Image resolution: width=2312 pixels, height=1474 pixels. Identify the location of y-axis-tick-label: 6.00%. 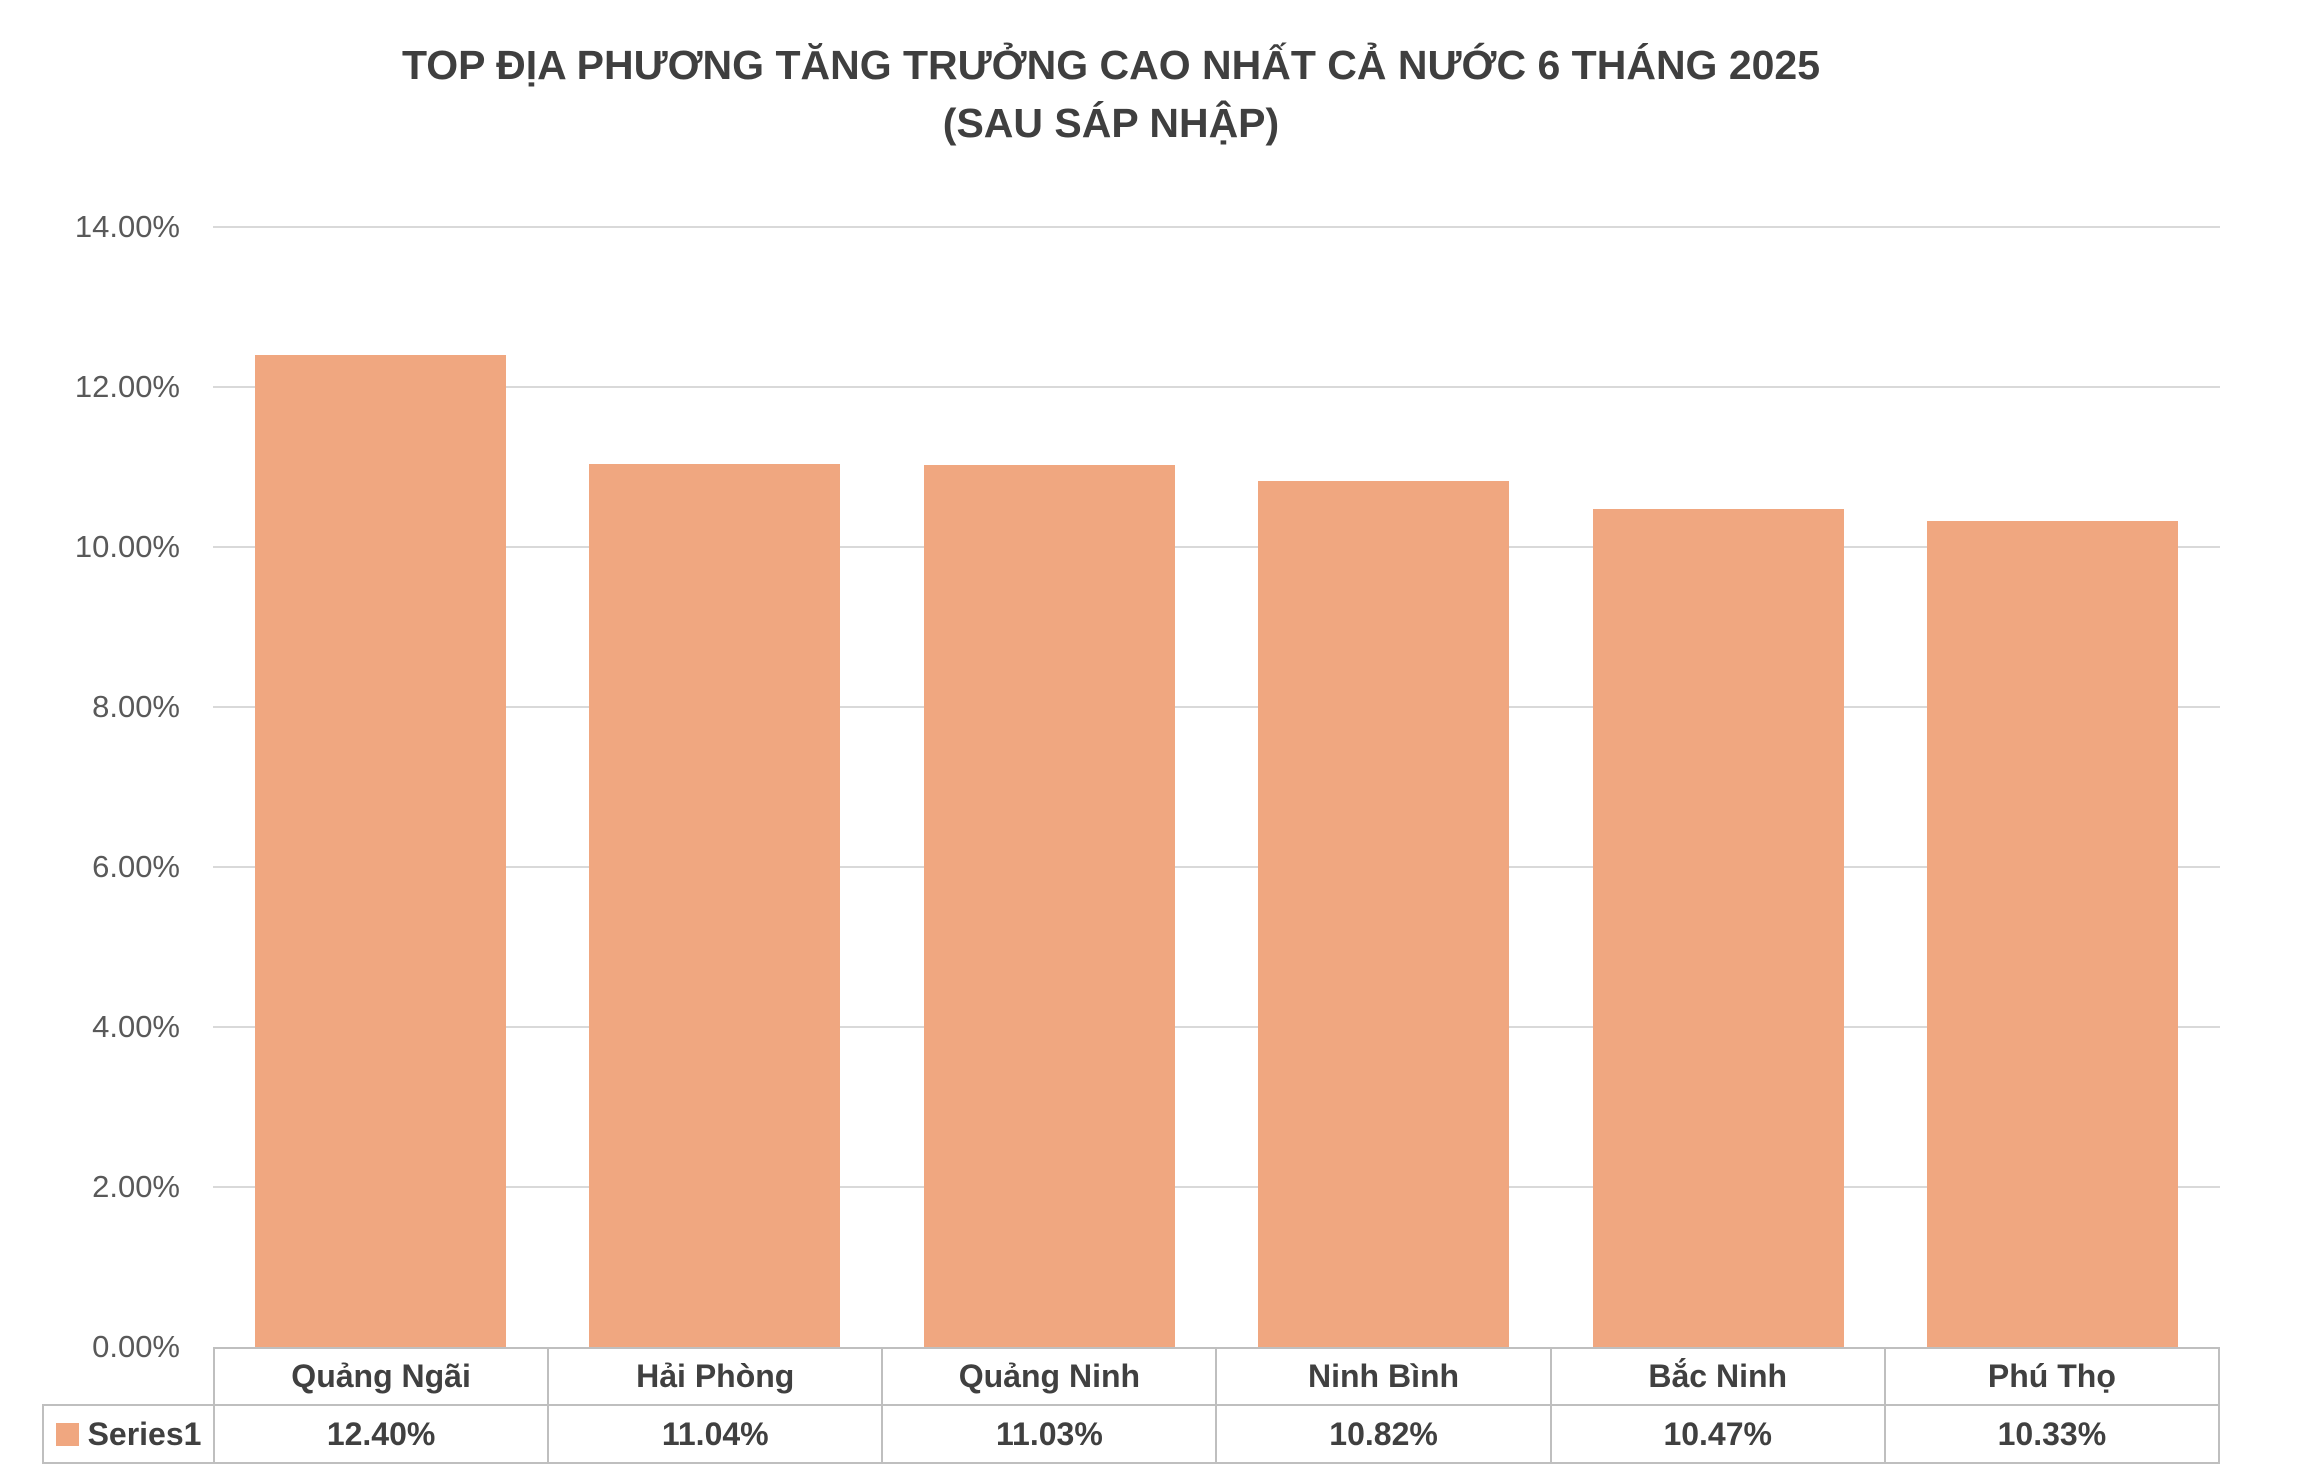
(136, 866).